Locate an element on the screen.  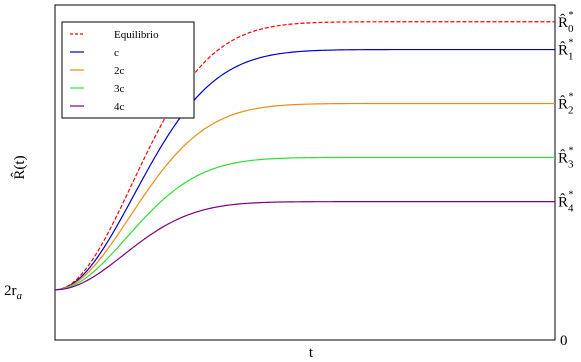
right-axis-zero-label: 0 is located at coordinates (564, 341).